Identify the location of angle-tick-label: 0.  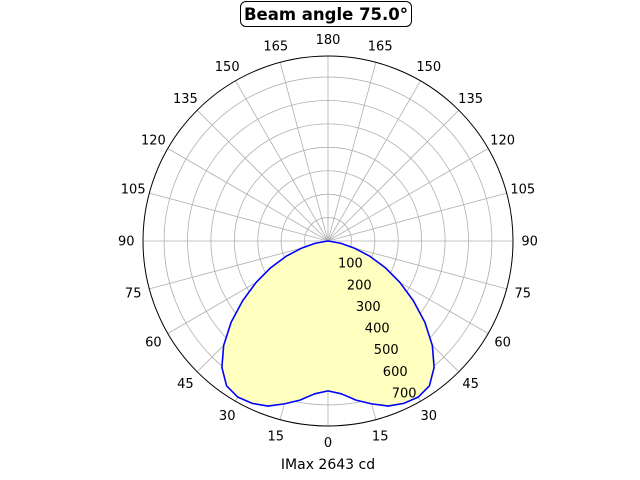
(328, 443).